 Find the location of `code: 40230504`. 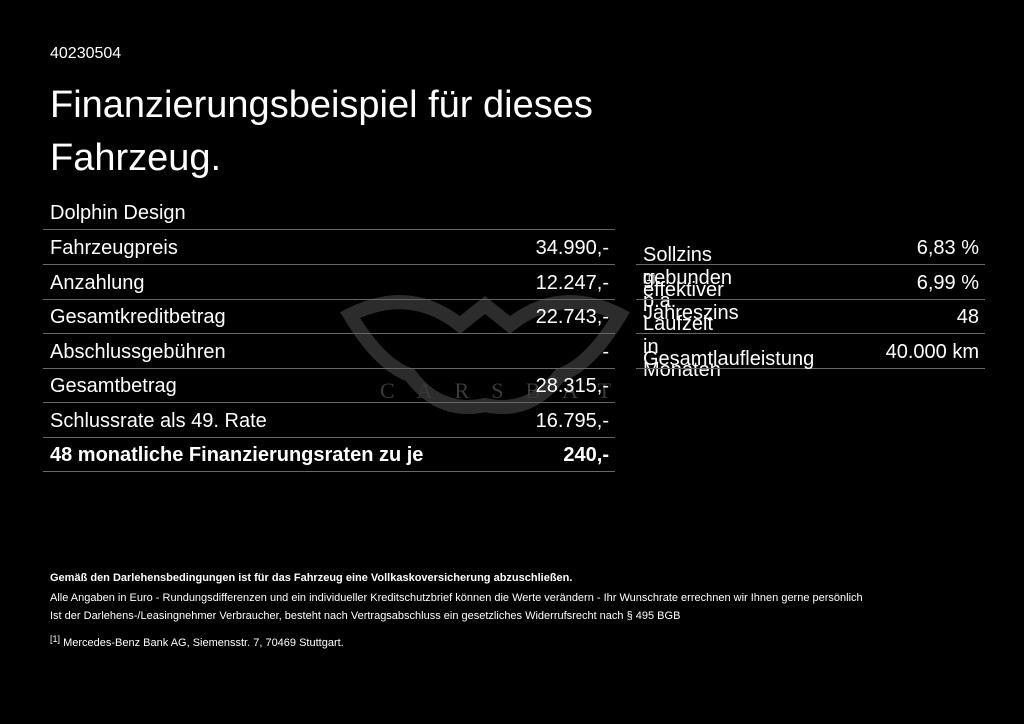

code: 40230504 is located at coordinates (86, 53).